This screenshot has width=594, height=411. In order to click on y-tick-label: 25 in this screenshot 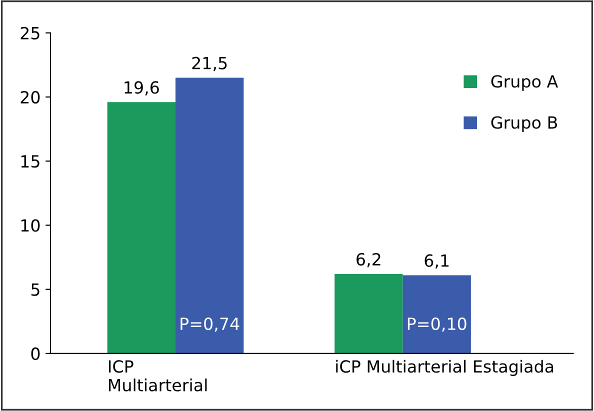, I will do `click(30, 33)`.